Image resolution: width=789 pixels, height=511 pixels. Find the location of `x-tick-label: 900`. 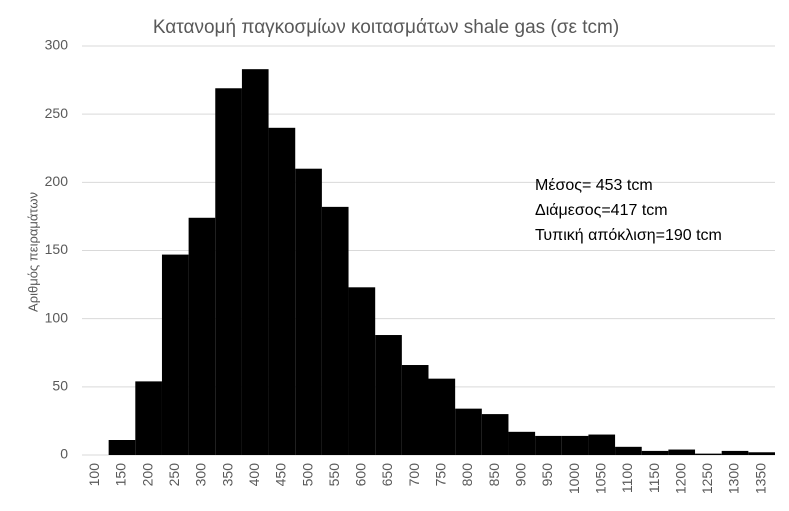

x-tick-label: 900 is located at coordinates (520, 475).